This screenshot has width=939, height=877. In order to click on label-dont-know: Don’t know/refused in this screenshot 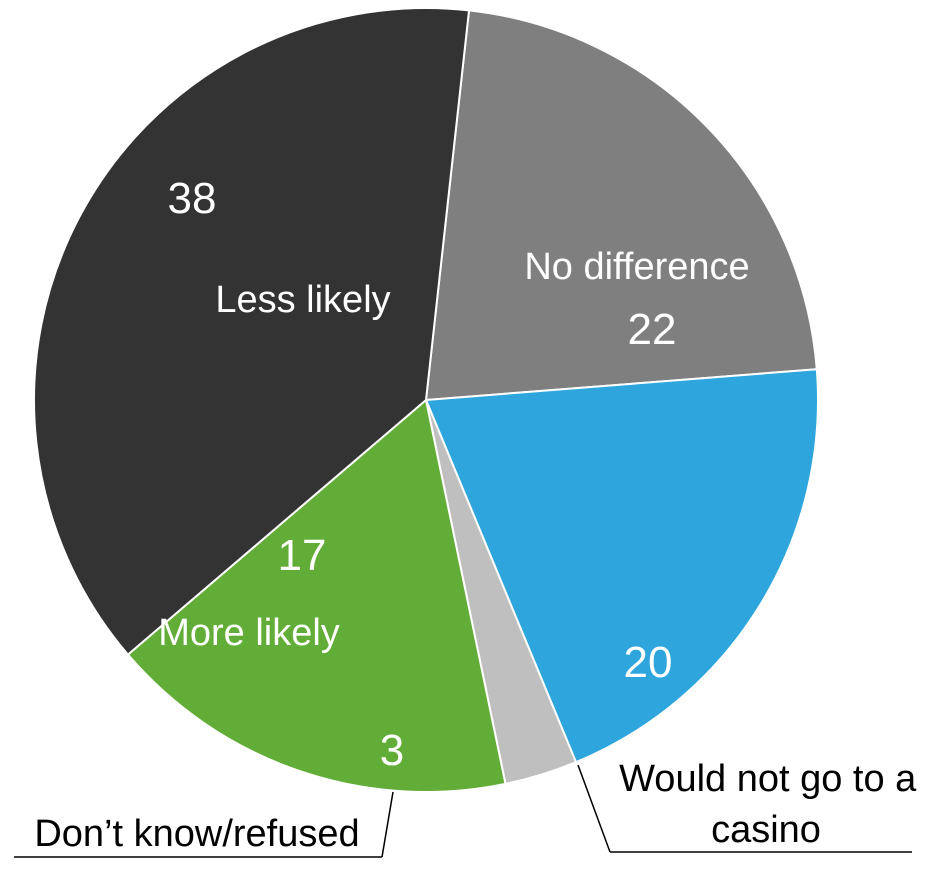, I will do `click(196, 834)`.